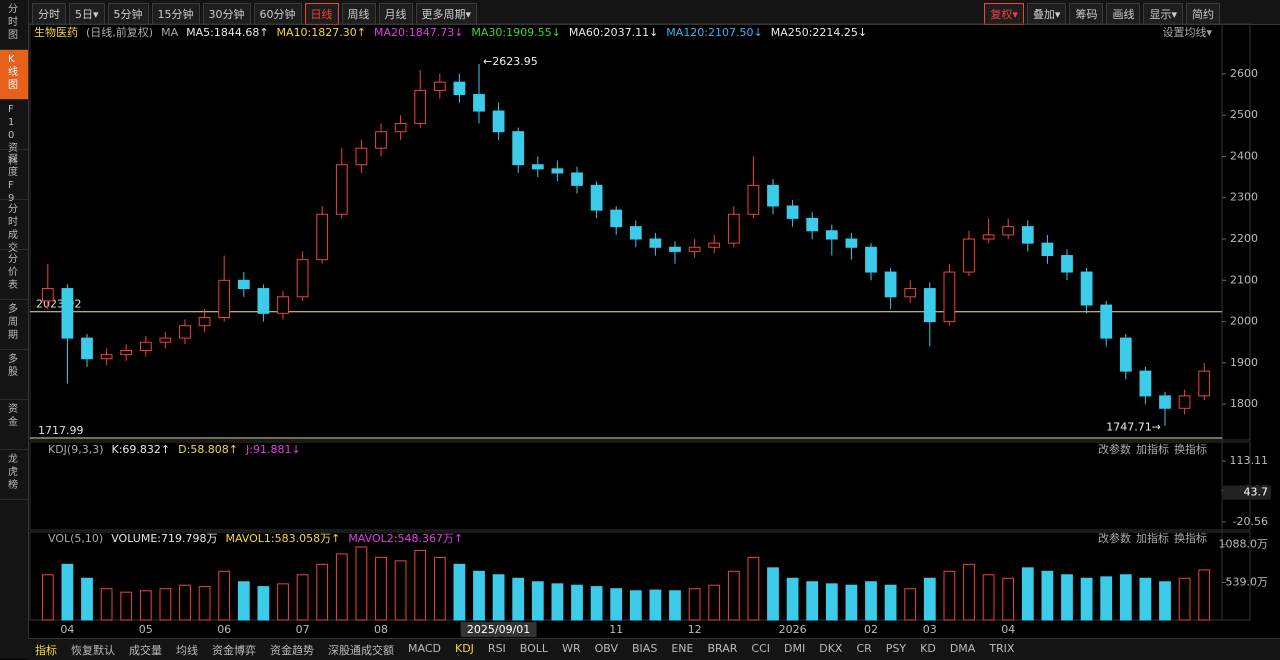  What do you see at coordinates (534, 648) in the screenshot?
I see `indicator-tab: BOLL` at bounding box center [534, 648].